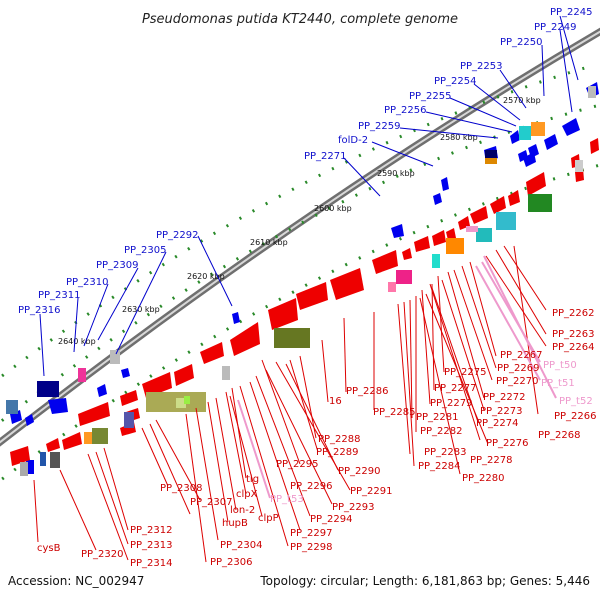 The width and height of the screenshot is (600, 600). What do you see at coordinates (551, 142) in the screenshot?
I see `gene-pp2250` at bounding box center [551, 142].